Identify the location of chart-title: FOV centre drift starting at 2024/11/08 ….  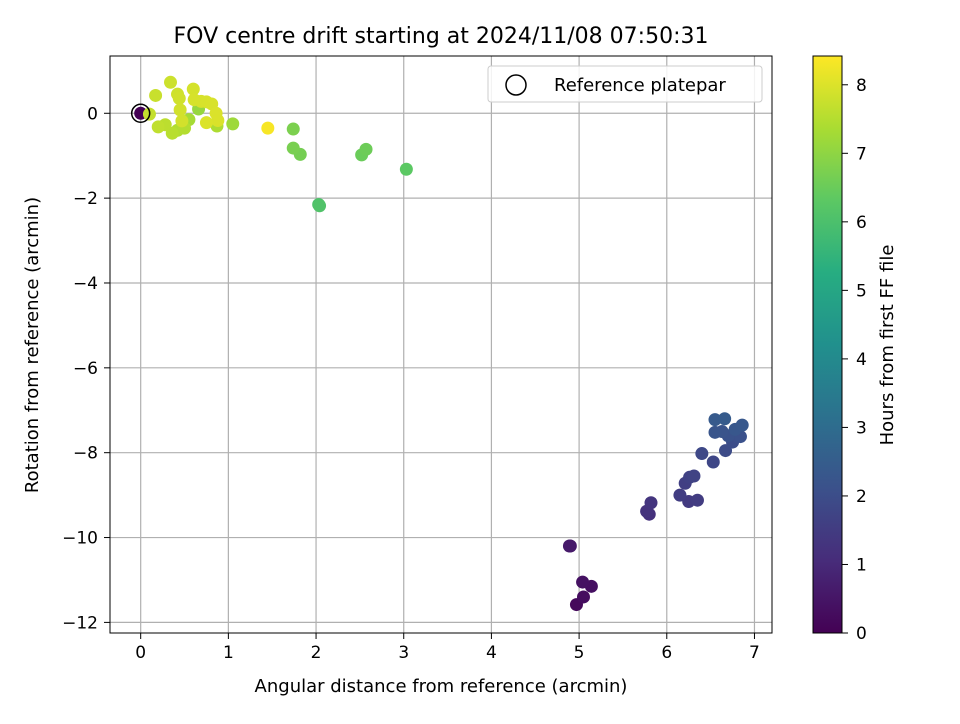
(441, 36).